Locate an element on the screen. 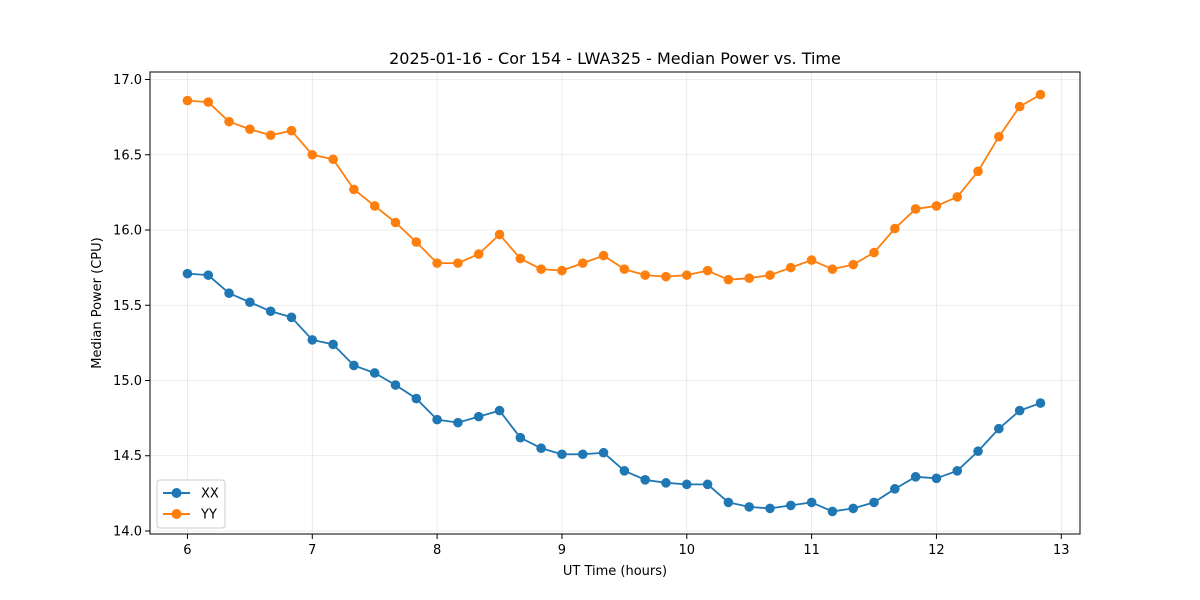 This screenshot has width=1200, height=600. y-tick-label: 14.5 is located at coordinates (127, 456).